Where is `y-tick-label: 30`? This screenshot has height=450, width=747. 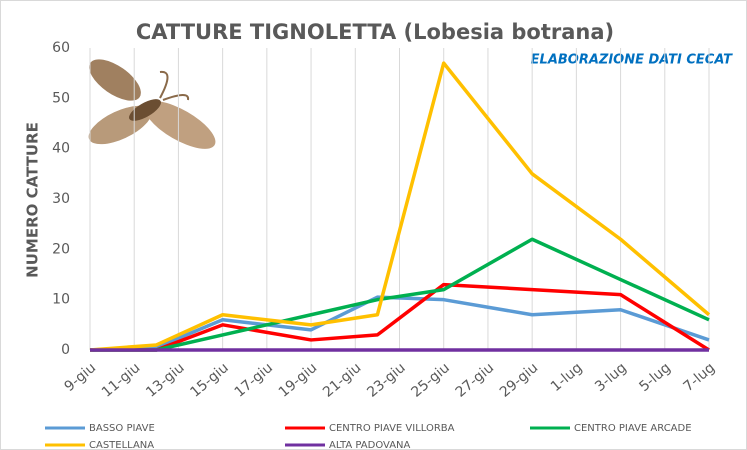 y-tick-label: 30 is located at coordinates (61, 199).